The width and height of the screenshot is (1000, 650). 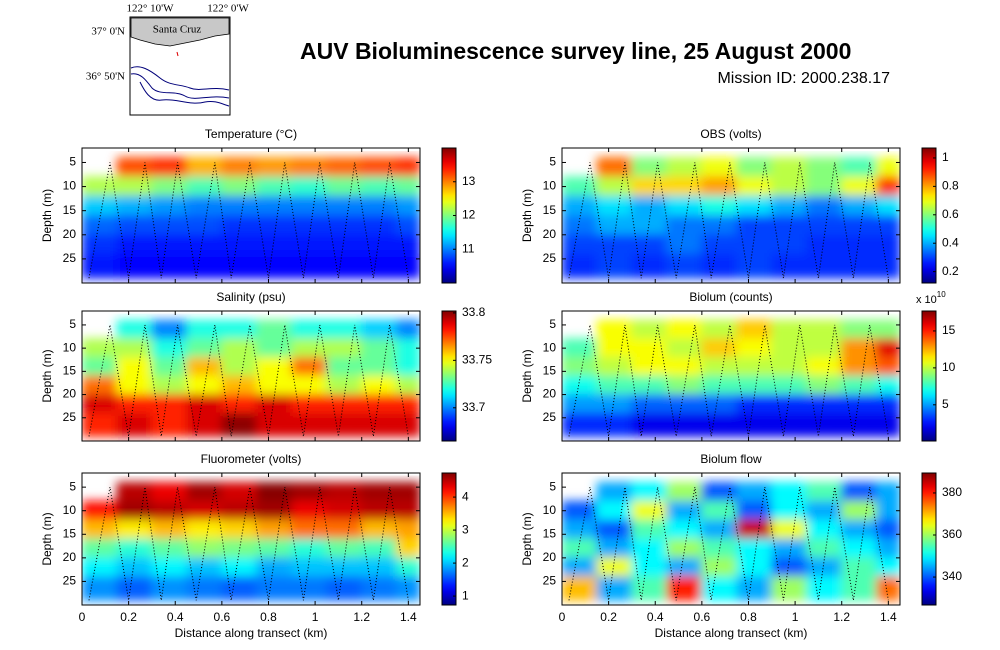 I want to click on mission-id: Mission ID: 2000.238.17, so click(x=803, y=78).